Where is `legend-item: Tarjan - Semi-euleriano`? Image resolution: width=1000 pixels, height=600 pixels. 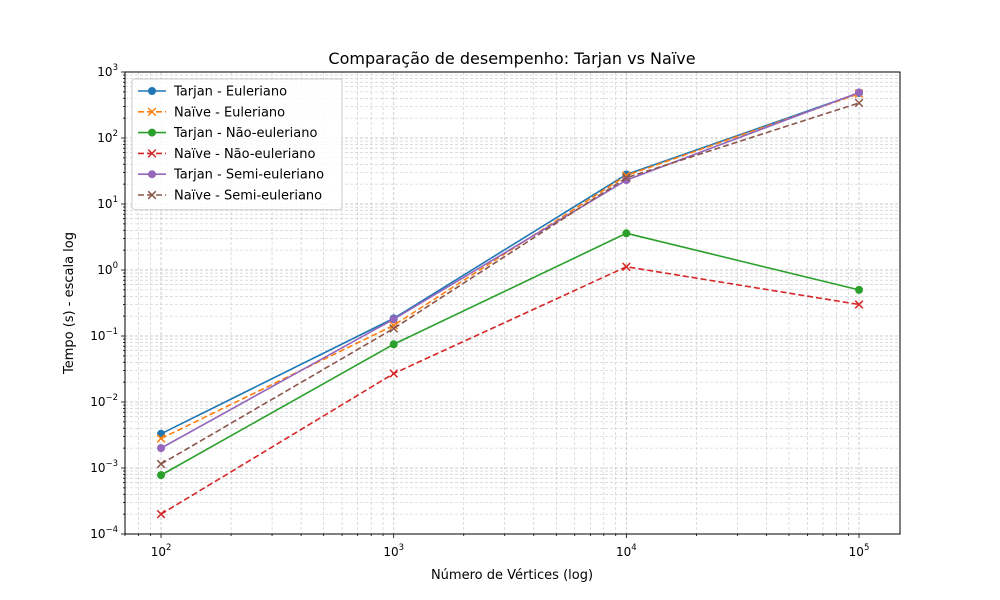 legend-item: Tarjan - Semi-euleriano is located at coordinates (231, 175).